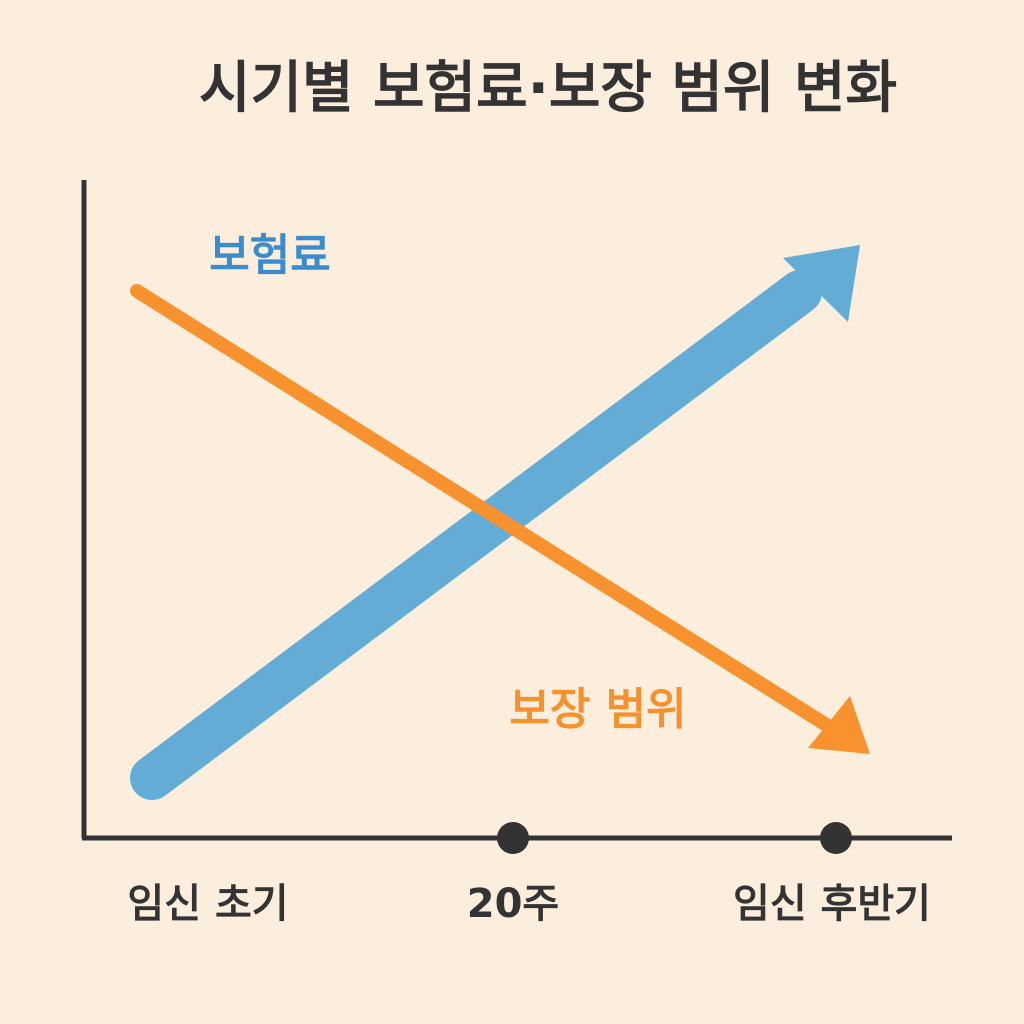 This screenshot has height=1024, width=1024. Describe the element at coordinates (548, 88) in the screenshot. I see `title: 시기별 보험료·보장 범위 변화` at that location.